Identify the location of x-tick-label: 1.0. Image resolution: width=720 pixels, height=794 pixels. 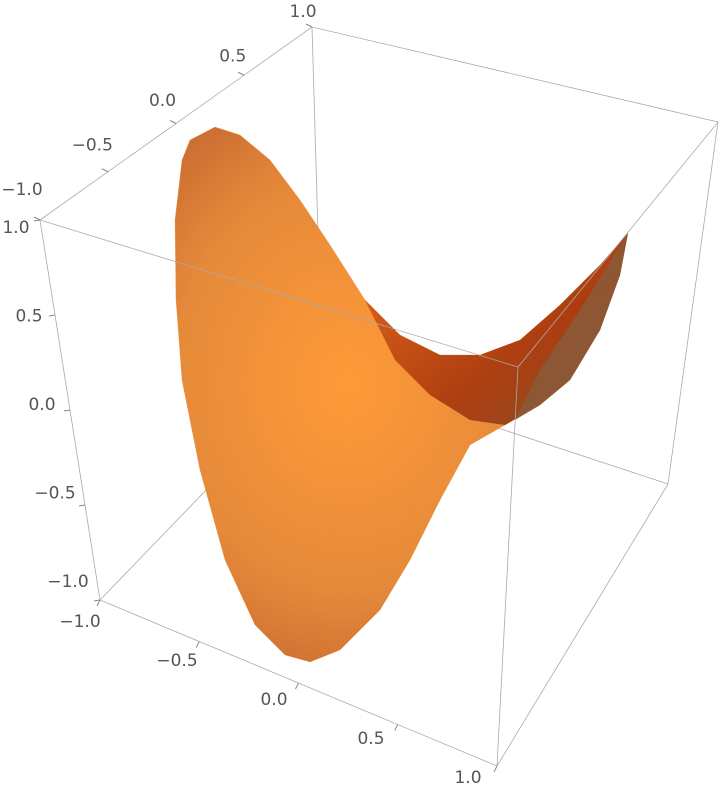
(467, 778).